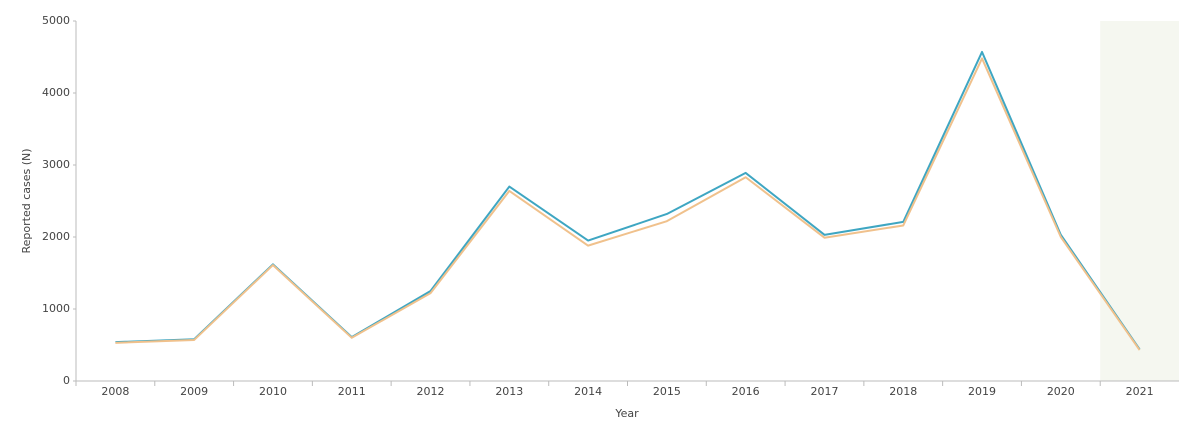  Describe the element at coordinates (588, 391) in the screenshot. I see `x-tick-label: 2014` at that location.